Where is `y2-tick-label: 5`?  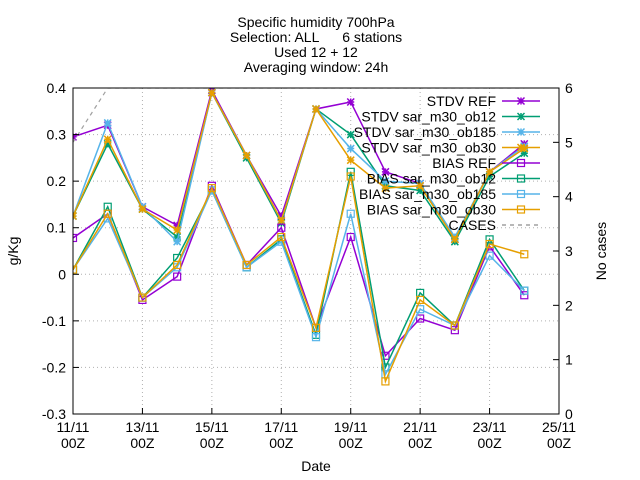 y2-tick-label: 5 is located at coordinates (569, 142).